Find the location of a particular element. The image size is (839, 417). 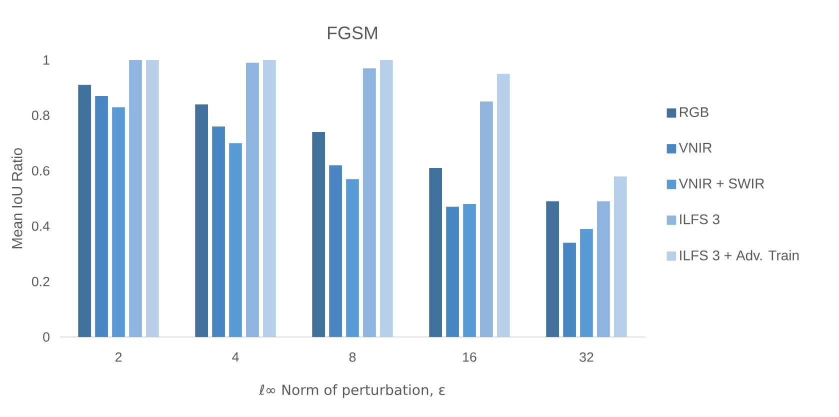

x-axis-title: ℓ∞ Norm of perturbation, ε is located at coordinates (352, 391).